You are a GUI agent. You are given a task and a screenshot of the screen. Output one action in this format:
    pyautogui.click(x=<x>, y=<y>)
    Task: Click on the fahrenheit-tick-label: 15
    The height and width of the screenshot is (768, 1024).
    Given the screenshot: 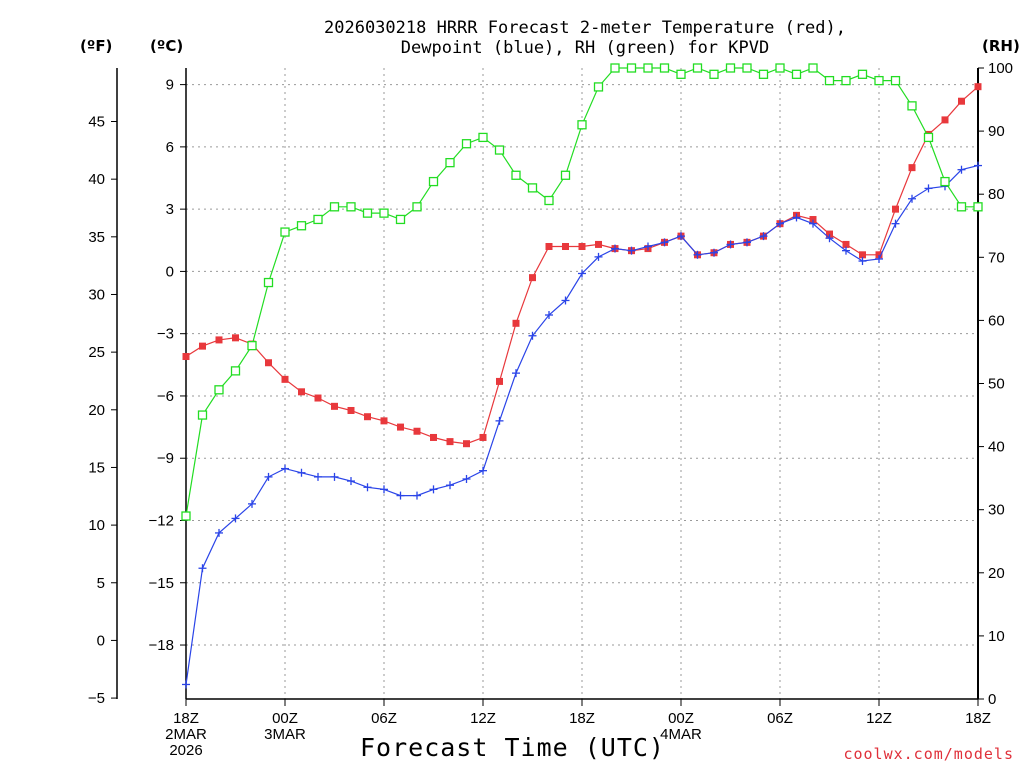 What is the action you would take?
    pyautogui.click(x=96, y=467)
    